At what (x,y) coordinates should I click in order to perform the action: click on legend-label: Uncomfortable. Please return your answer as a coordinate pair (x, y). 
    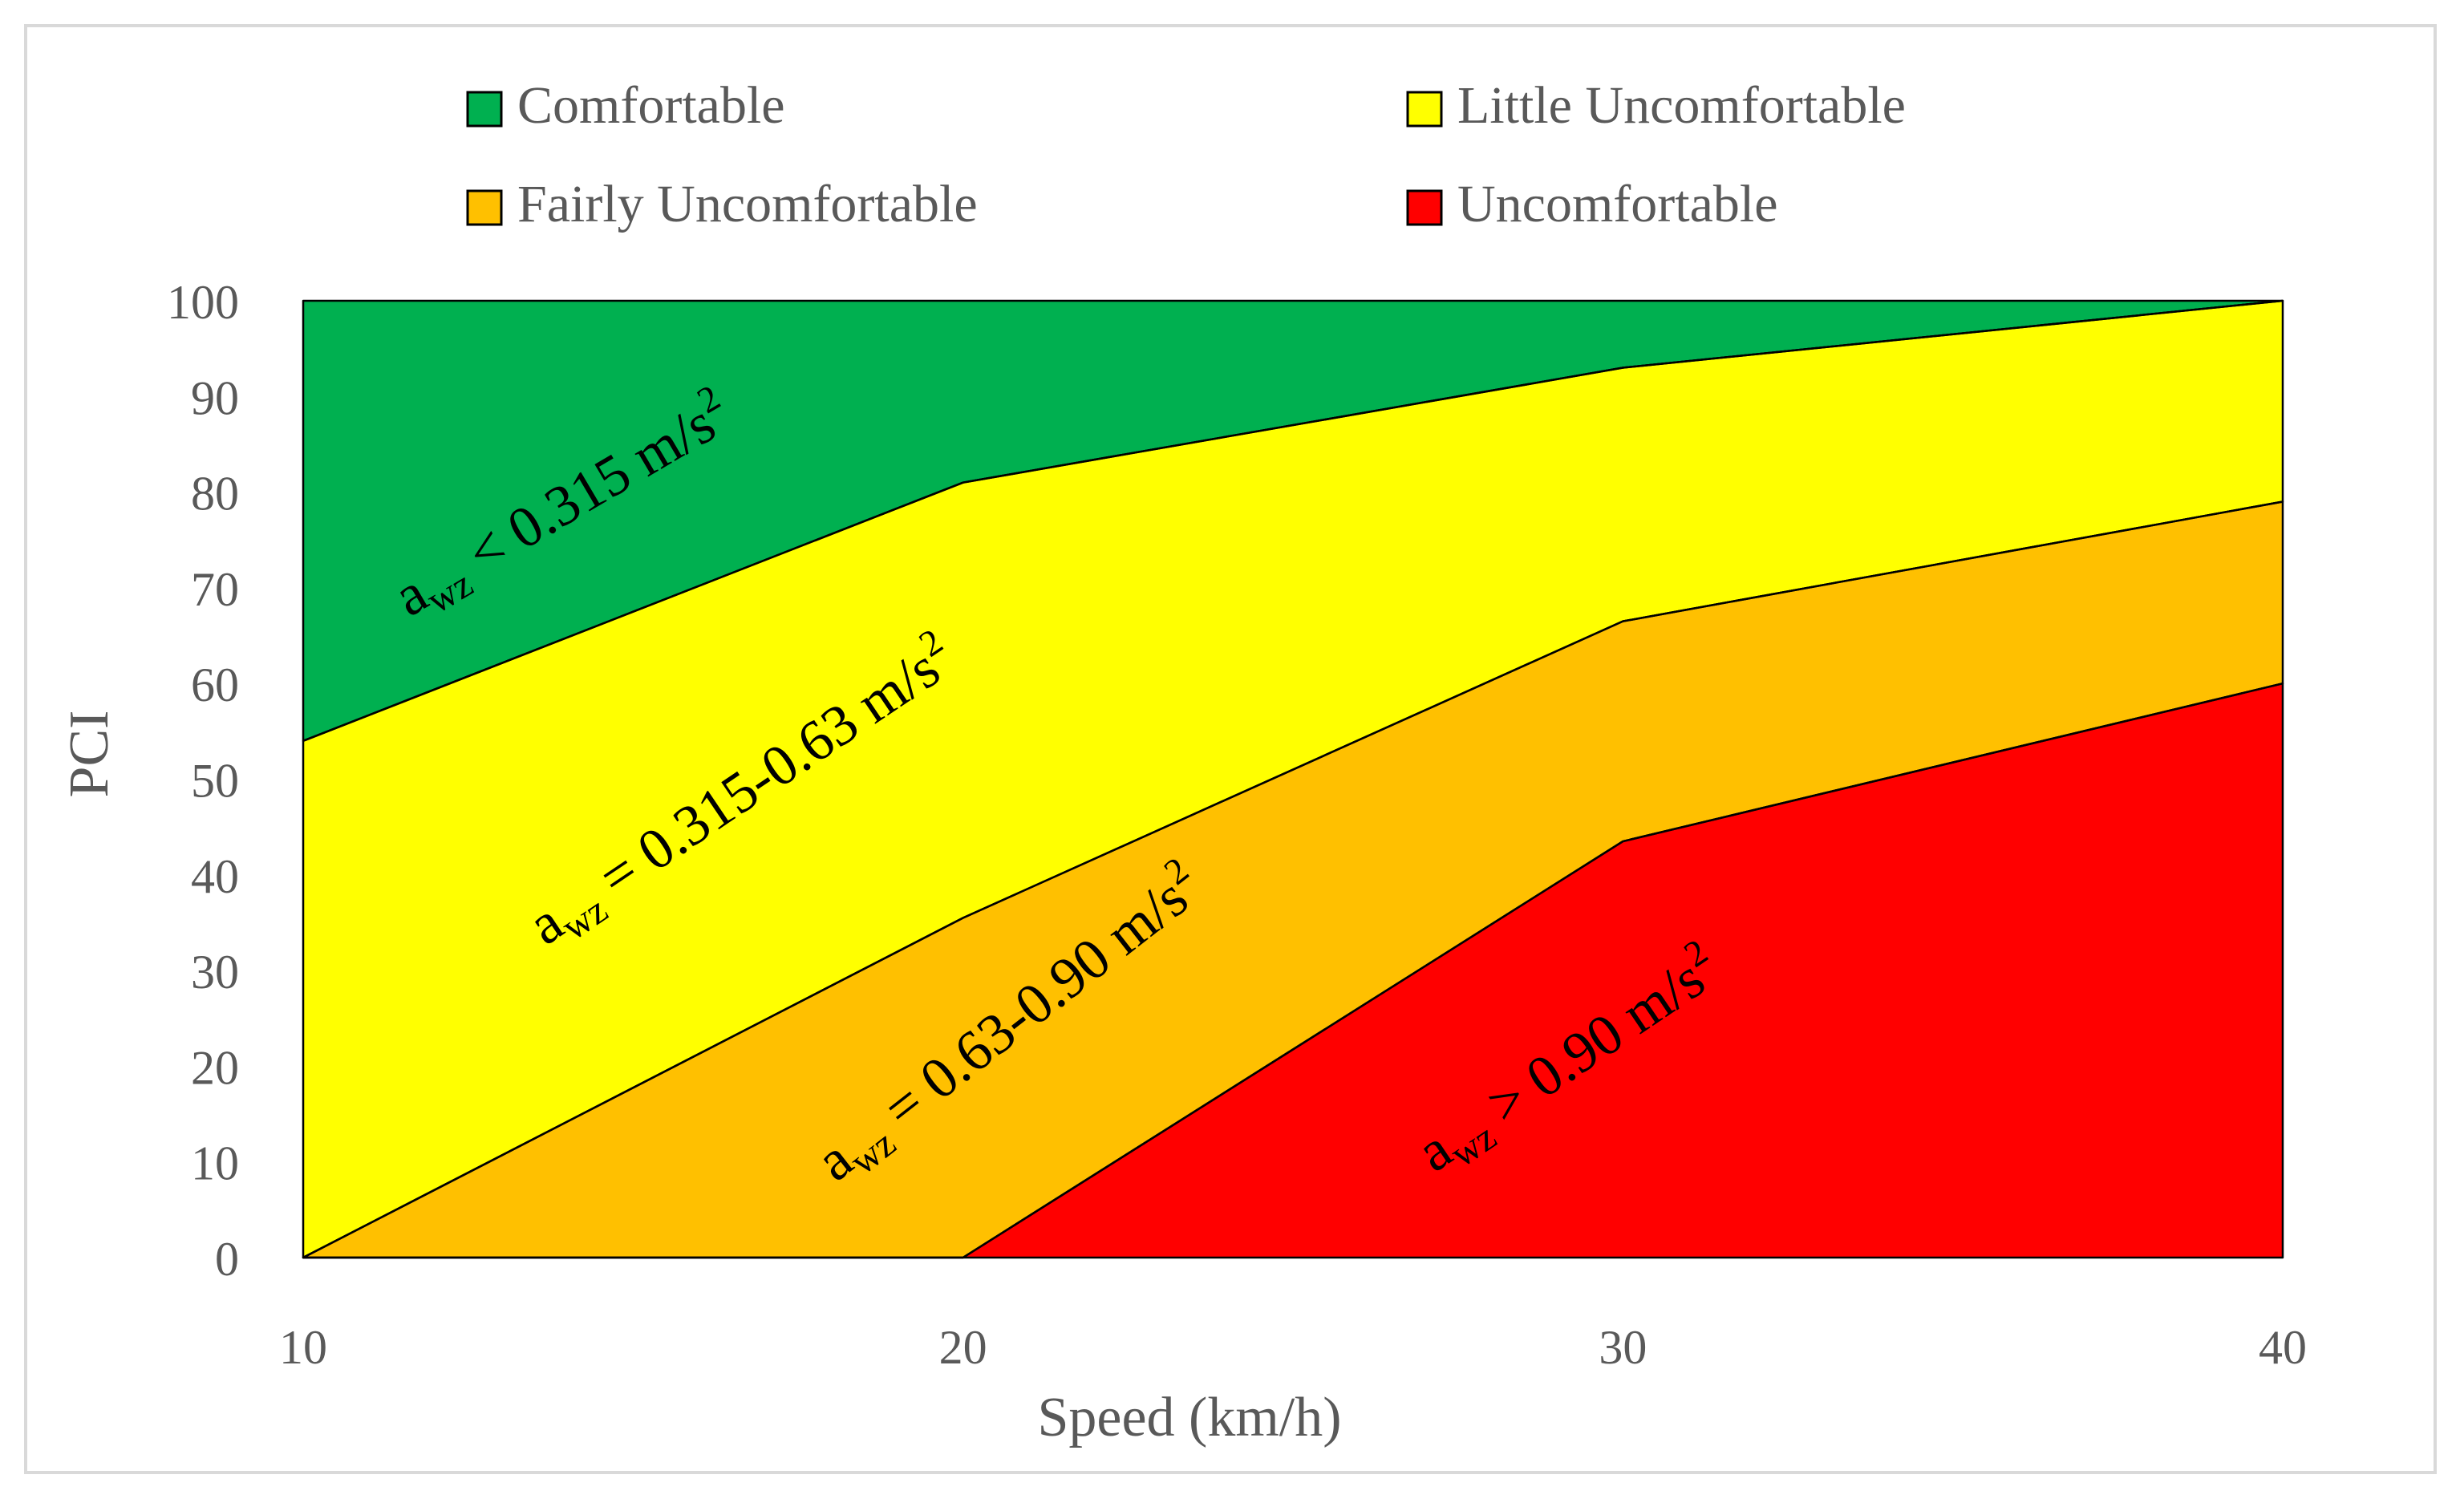
    Looking at the image, I should click on (1617, 204).